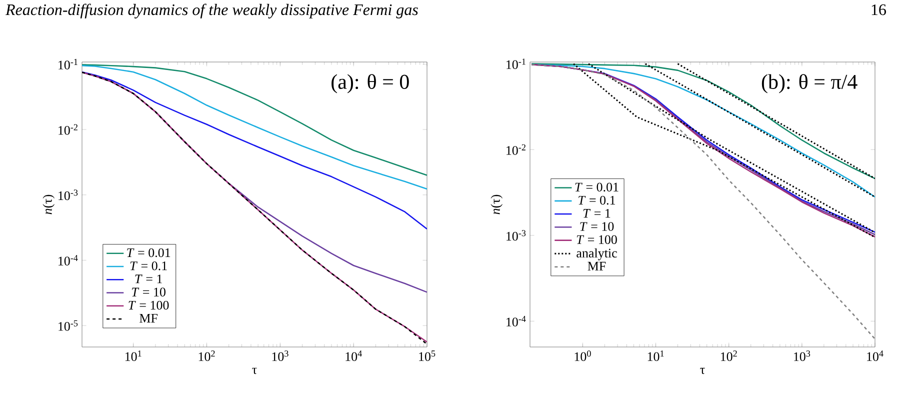  What do you see at coordinates (582, 356) in the screenshot?
I see `x-tick-label: 10$^{0}$` at bounding box center [582, 356].